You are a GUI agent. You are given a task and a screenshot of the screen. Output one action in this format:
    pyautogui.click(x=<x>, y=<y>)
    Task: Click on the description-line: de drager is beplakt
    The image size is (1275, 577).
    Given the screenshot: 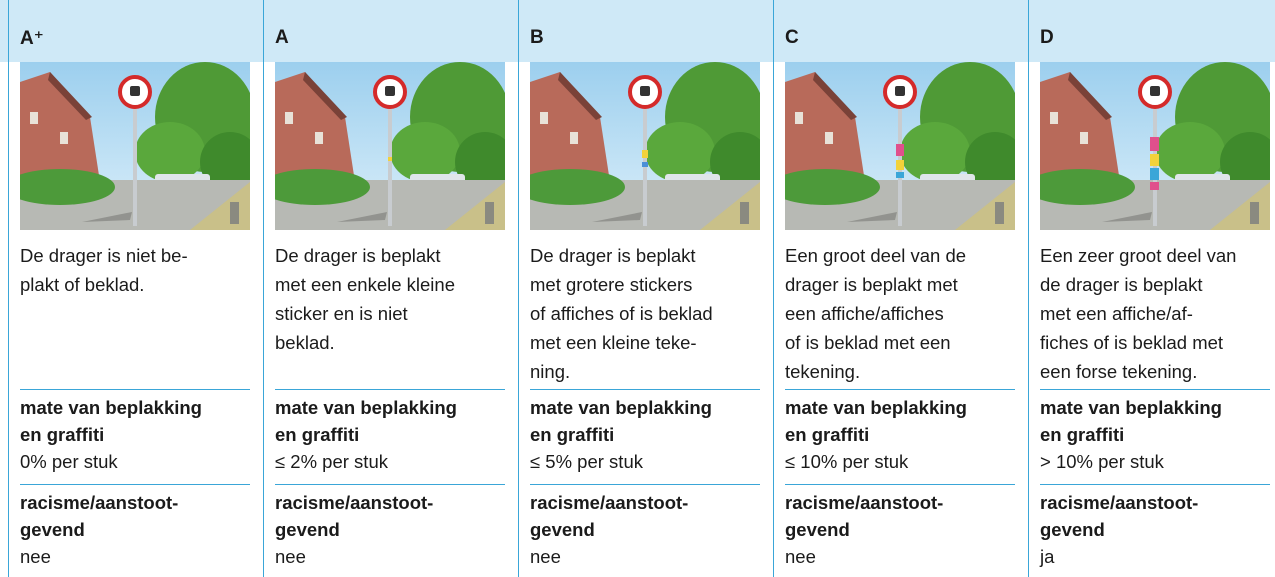 What is the action you would take?
    pyautogui.click(x=1121, y=284)
    